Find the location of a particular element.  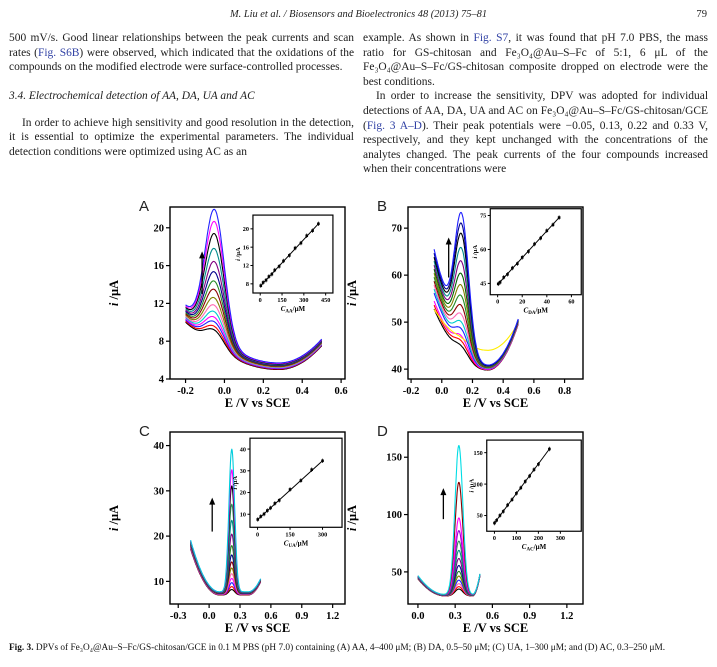

svg-text: 8 is located at coordinates (247, 284).